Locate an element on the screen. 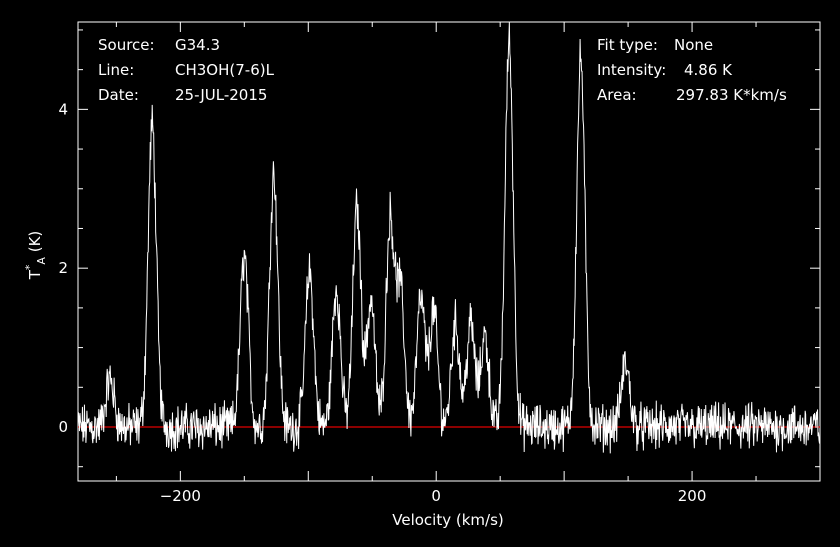 The height and width of the screenshot is (547, 840). y-axis-subscript: A is located at coordinates (41, 261).